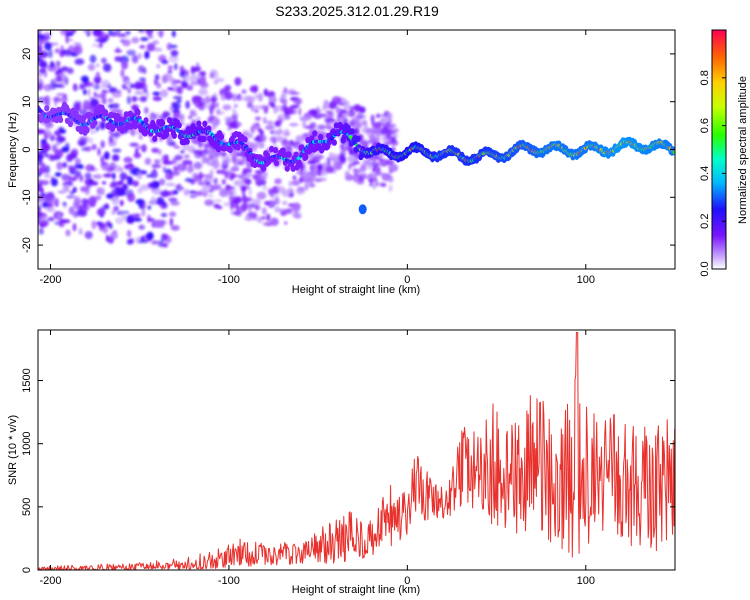 The width and height of the screenshot is (750, 600). Describe the element at coordinates (357, 11) in the screenshot. I see `figure-title: S233.2025.312.01.29.R19` at that location.